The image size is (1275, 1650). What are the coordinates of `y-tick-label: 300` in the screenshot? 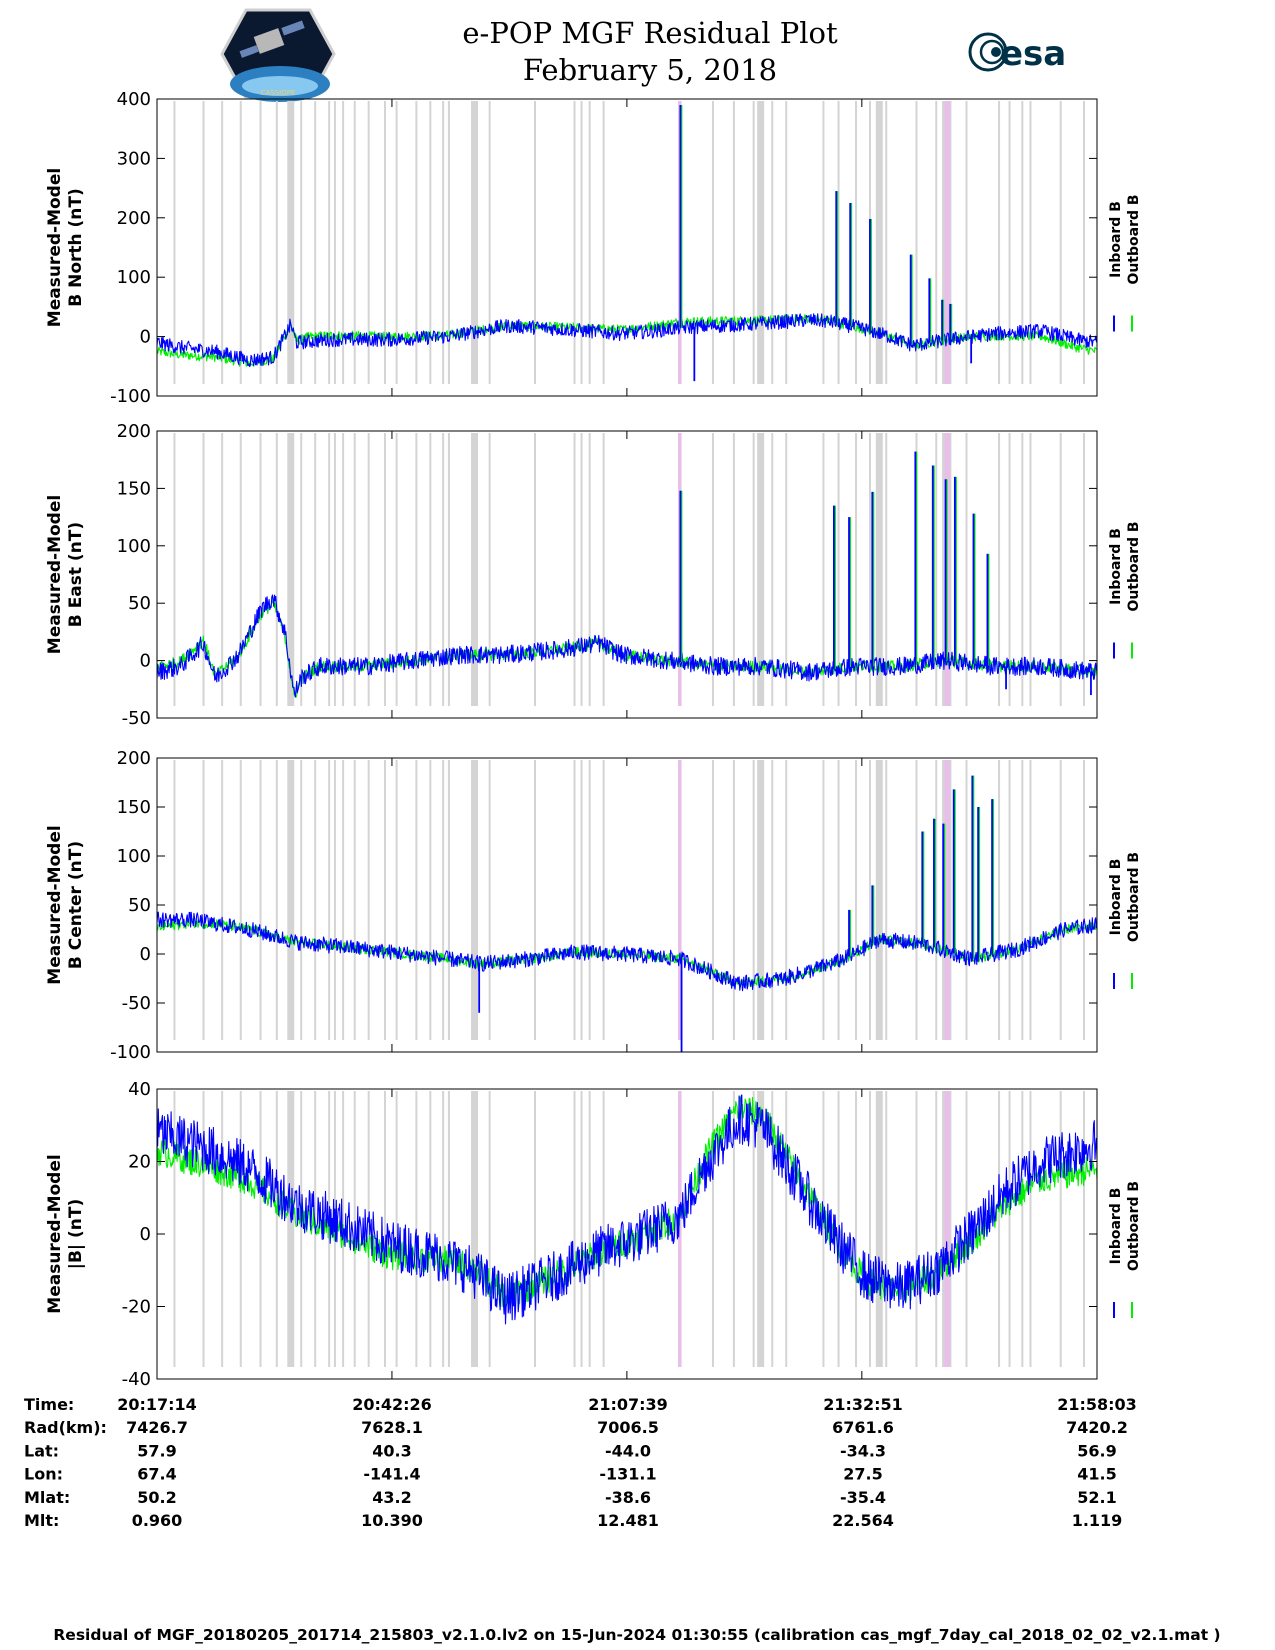 It's located at (134, 158).